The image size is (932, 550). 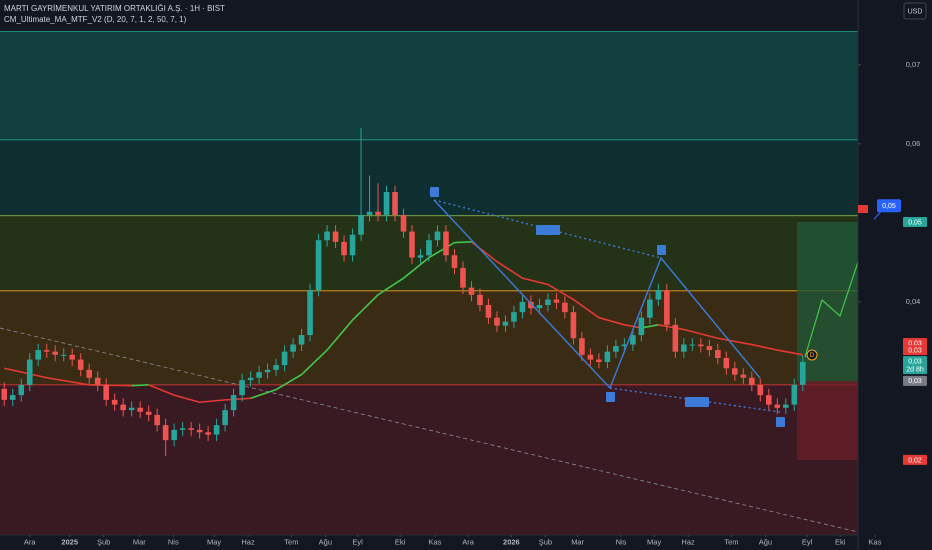 What do you see at coordinates (429, 177) in the screenshot?
I see `level-zone` at bounding box center [429, 177].